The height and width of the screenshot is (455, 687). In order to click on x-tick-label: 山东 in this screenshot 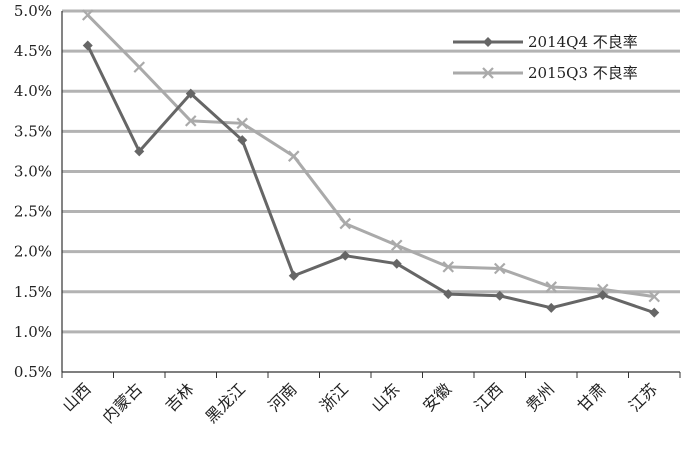, I will do `click(386, 397)`.